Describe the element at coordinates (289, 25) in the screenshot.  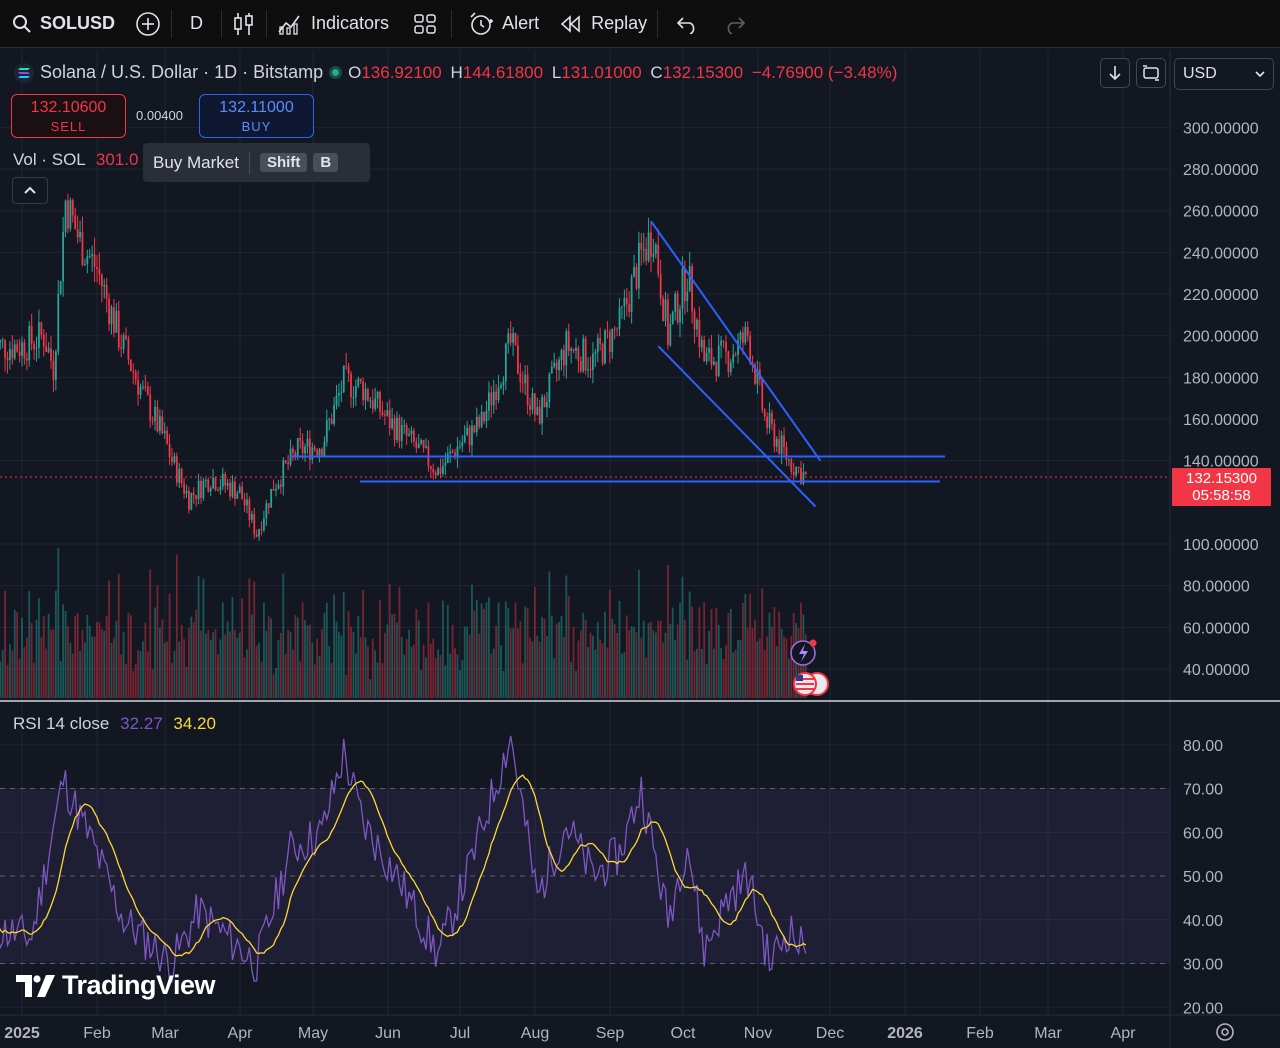
I see `indicators-chart-icon` at that location.